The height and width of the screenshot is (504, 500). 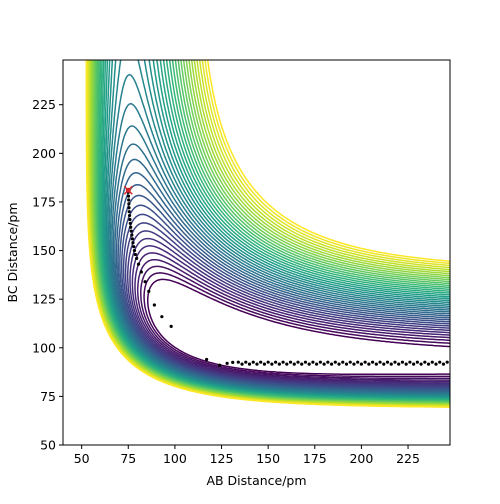 What do you see at coordinates (44, 250) in the screenshot?
I see `y-tick-label: 150` at bounding box center [44, 250].